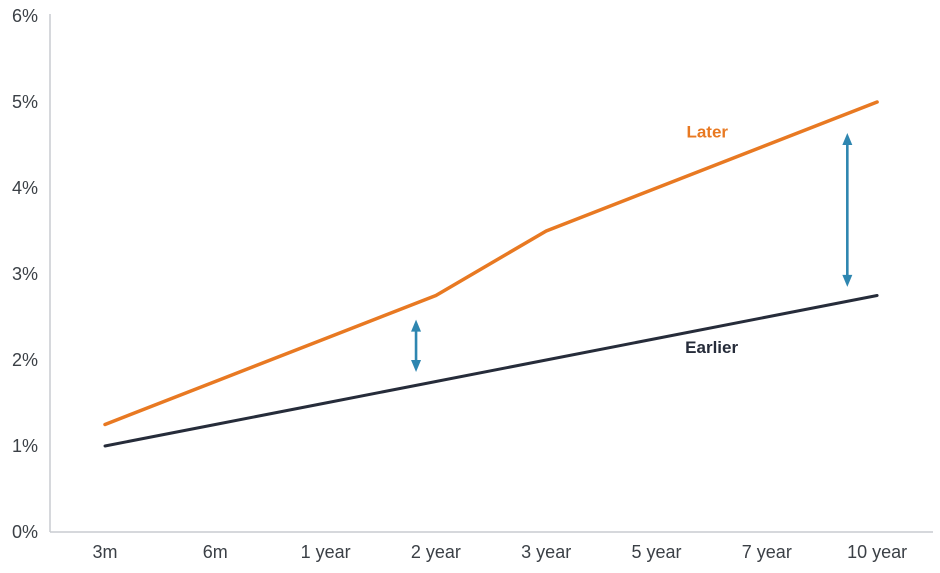  I want to click on y-tick-label: 3%, so click(25, 274).